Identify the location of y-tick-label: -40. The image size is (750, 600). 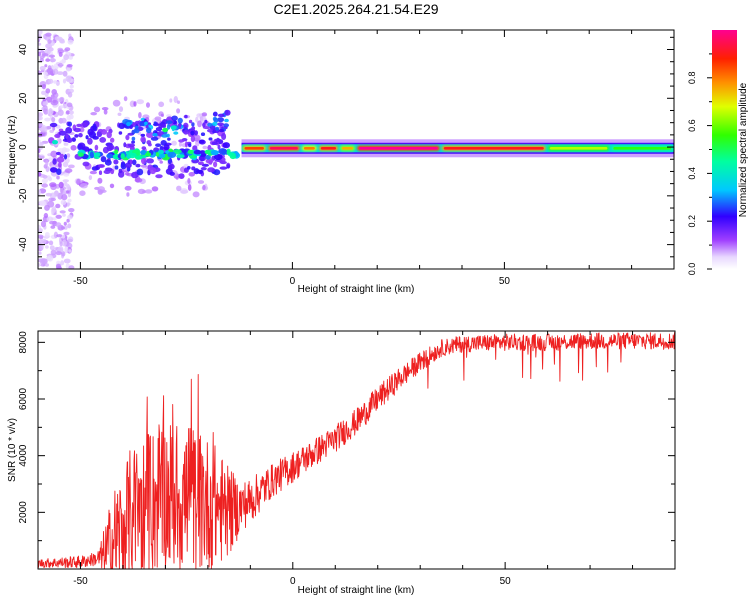
(23, 244).